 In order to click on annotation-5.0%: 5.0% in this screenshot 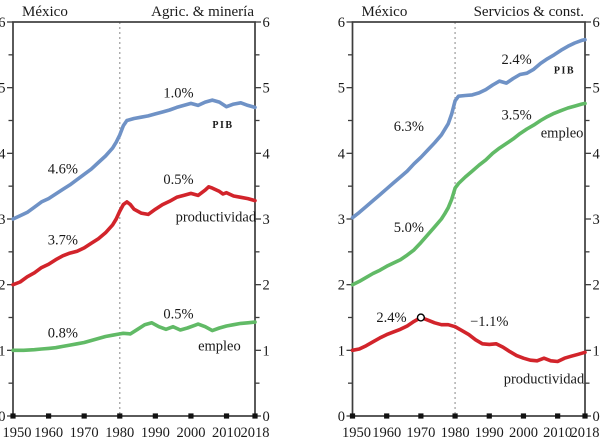, I will do `click(409, 228)`.